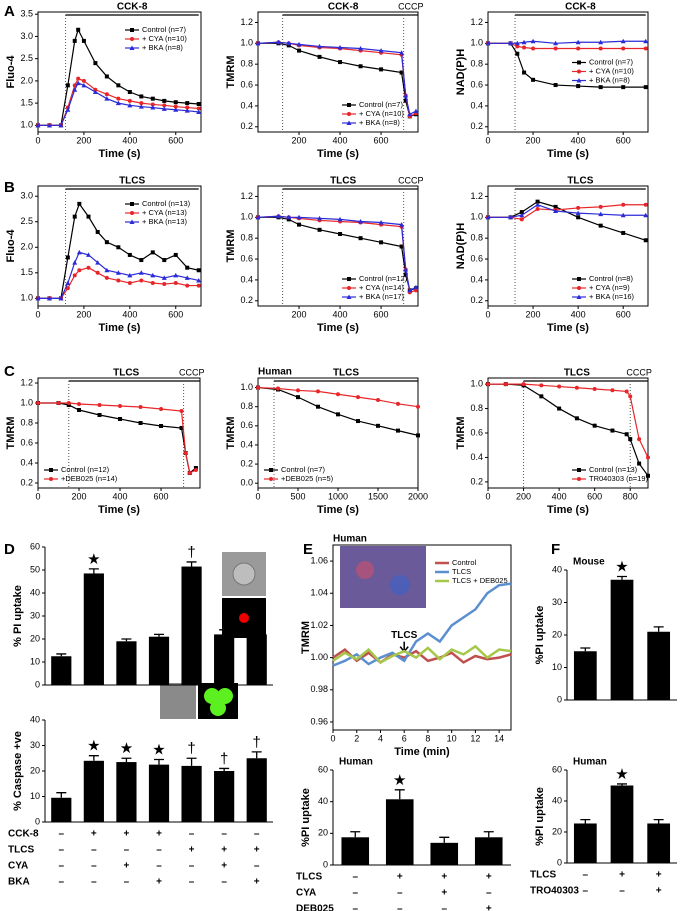 The height and width of the screenshot is (911, 686). Describe the element at coordinates (568, 154) in the screenshot. I see `x-axis-label: Time (s)` at that location.